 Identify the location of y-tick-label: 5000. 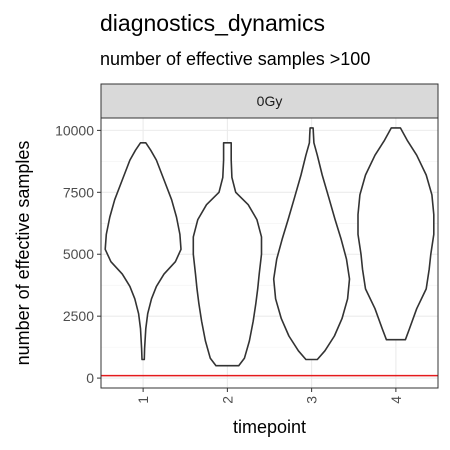
(78, 254).